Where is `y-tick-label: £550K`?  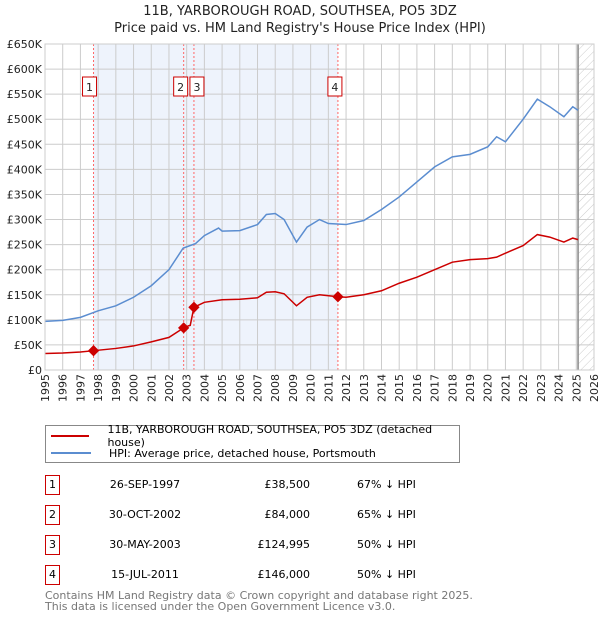
y-tick-label: £550K is located at coordinates (25, 94).